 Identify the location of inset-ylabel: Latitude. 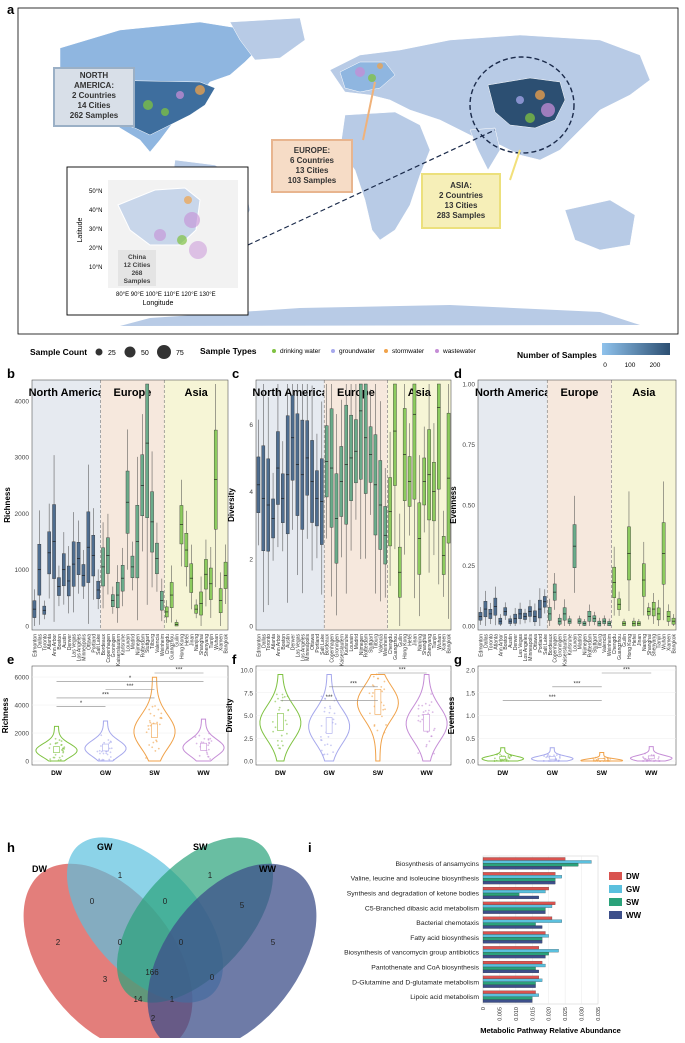
(80, 229).